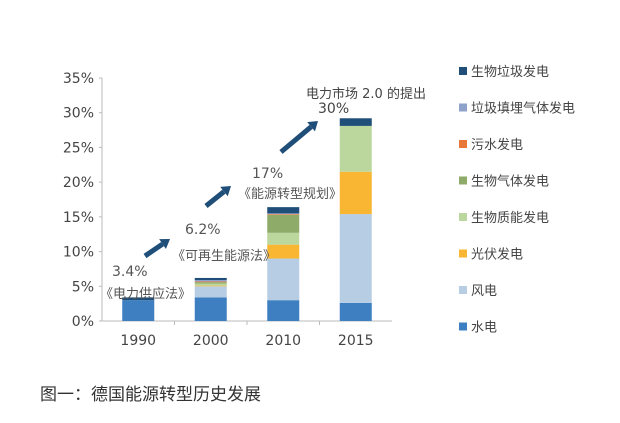 The height and width of the screenshot is (423, 620). Describe the element at coordinates (83, 322) in the screenshot. I see `y-tick-label: 0%` at that location.